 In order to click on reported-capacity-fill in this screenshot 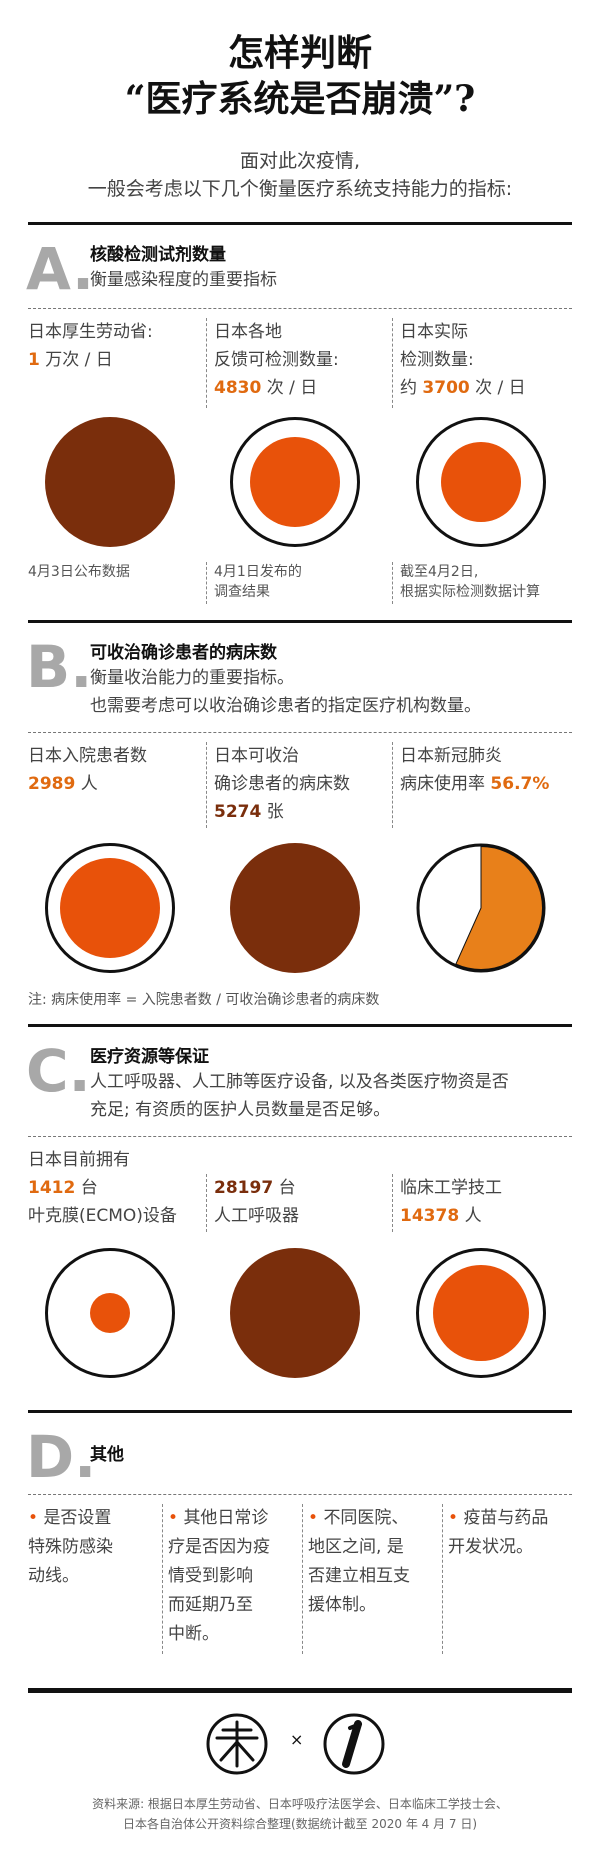, I will do `click(295, 482)`.